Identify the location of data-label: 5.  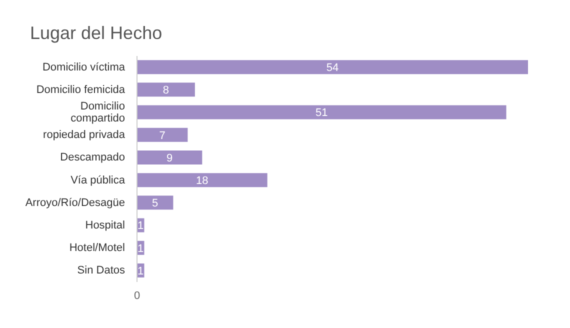
(155, 204).